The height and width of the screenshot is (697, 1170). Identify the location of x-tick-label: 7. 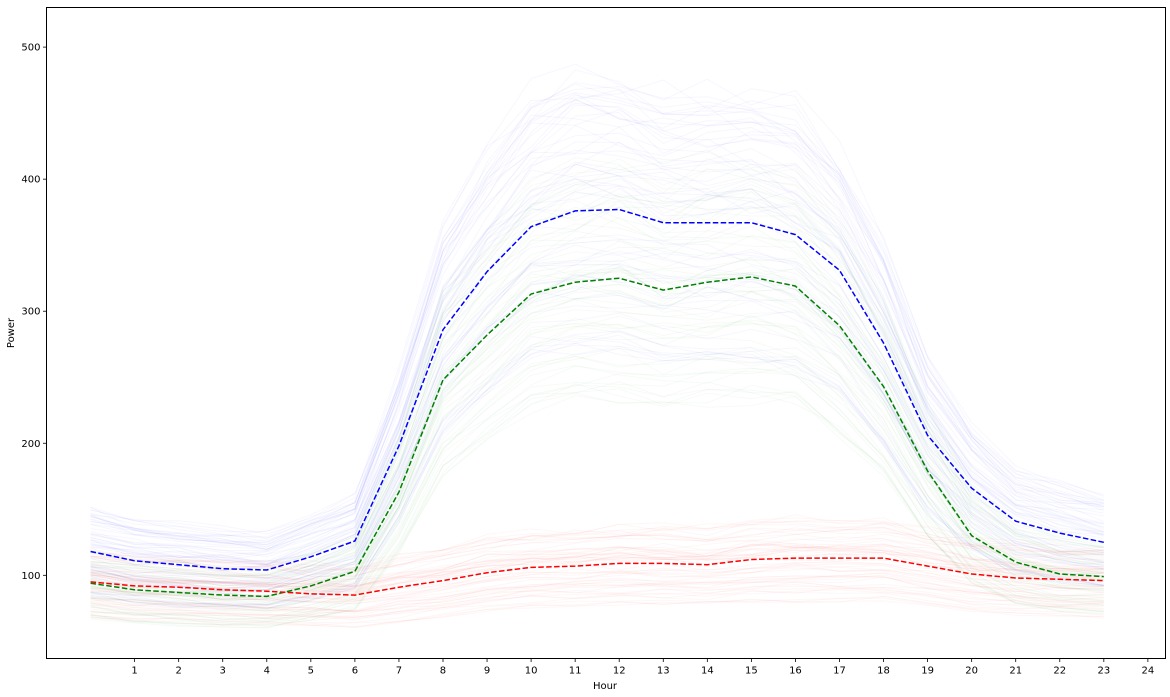
(399, 671).